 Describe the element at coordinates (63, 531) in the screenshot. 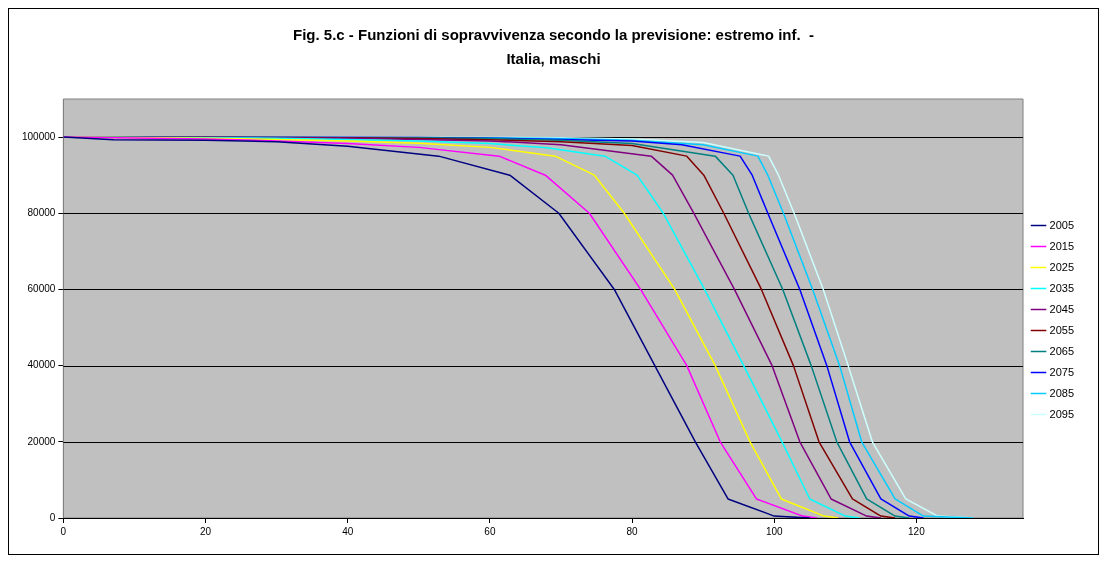

I see `x-tick-label: 0` at that location.